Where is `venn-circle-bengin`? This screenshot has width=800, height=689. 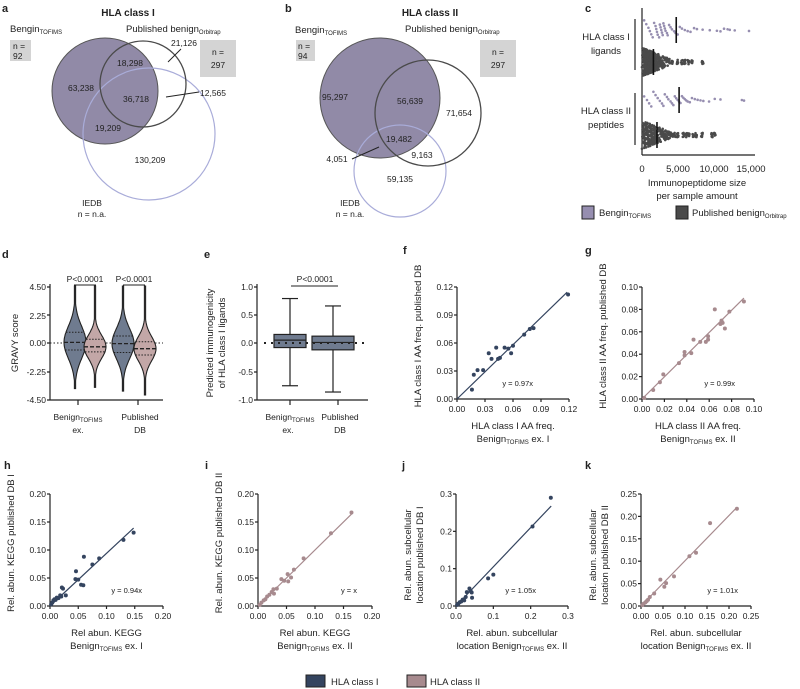
venn-circle-bengin is located at coordinates (105, 91).